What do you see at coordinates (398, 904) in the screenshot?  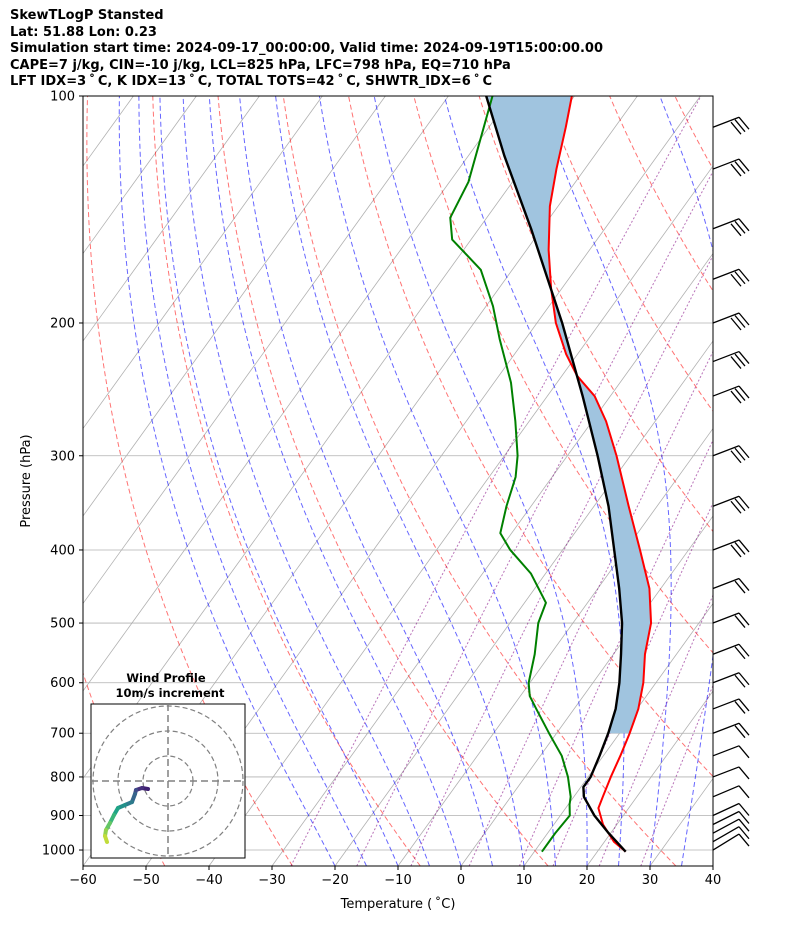 I see `x-axis-label: Temperature ( ˚C)` at bounding box center [398, 904].